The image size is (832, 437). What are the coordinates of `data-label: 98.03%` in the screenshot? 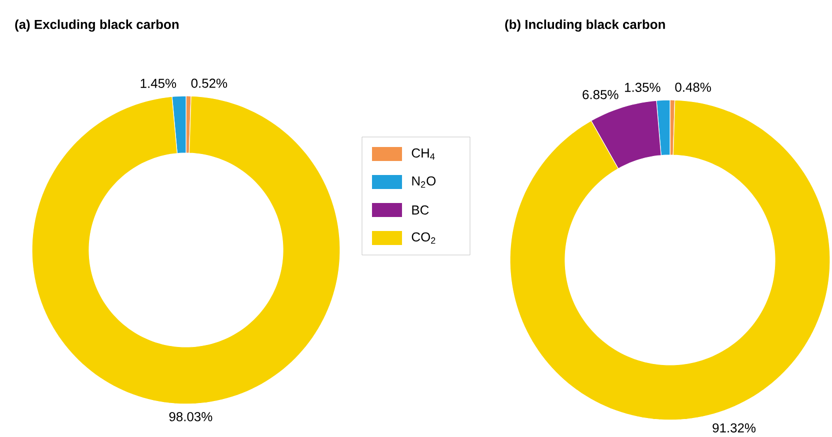 It's located at (190, 417).